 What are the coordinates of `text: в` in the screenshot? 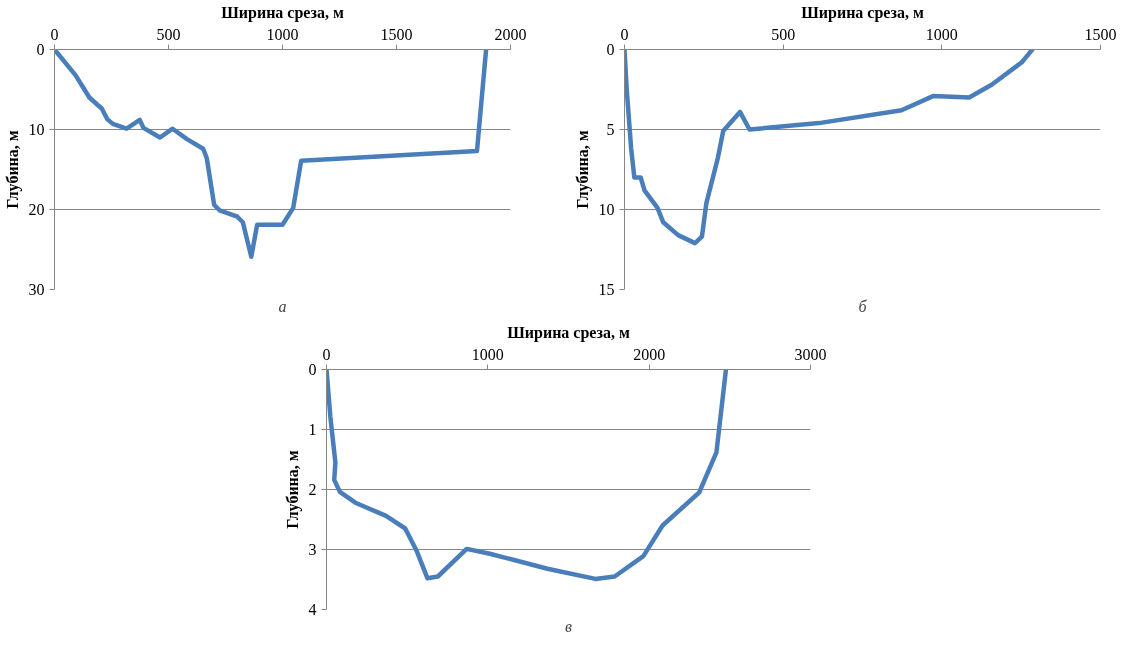 It's located at (569, 626).